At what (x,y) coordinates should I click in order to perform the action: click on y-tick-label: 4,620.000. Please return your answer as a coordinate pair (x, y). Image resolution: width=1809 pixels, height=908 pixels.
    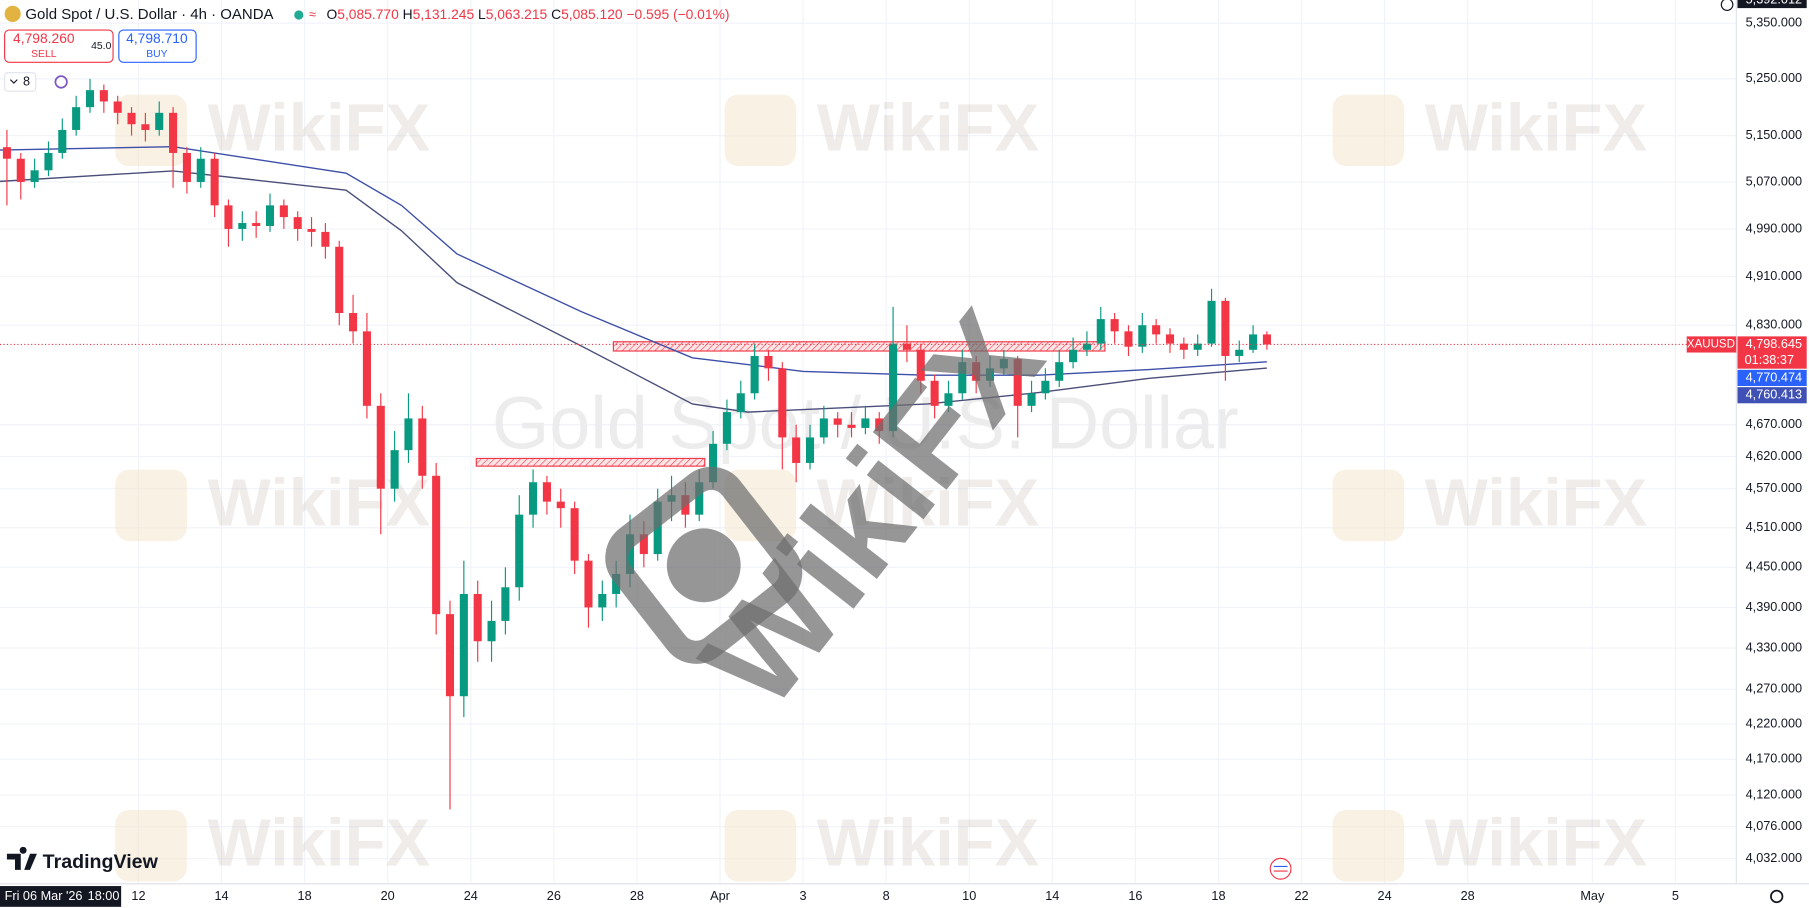
    Looking at the image, I should click on (1774, 456).